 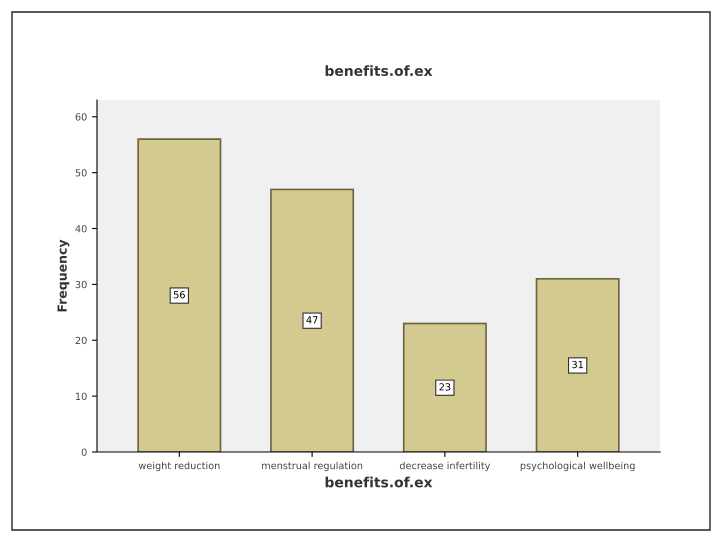 I want to click on y-tick-label: 50, so click(x=81, y=172).